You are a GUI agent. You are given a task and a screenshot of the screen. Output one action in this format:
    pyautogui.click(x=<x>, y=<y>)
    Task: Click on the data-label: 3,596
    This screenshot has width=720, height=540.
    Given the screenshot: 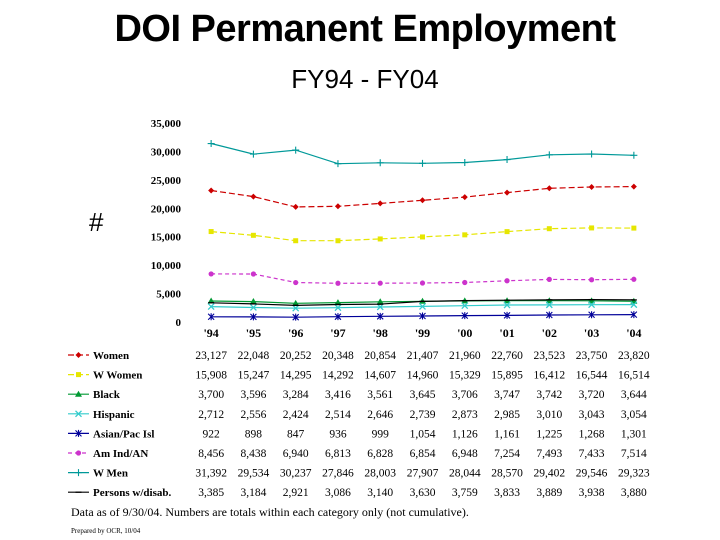 What is the action you would take?
    pyautogui.click(x=253, y=395)
    